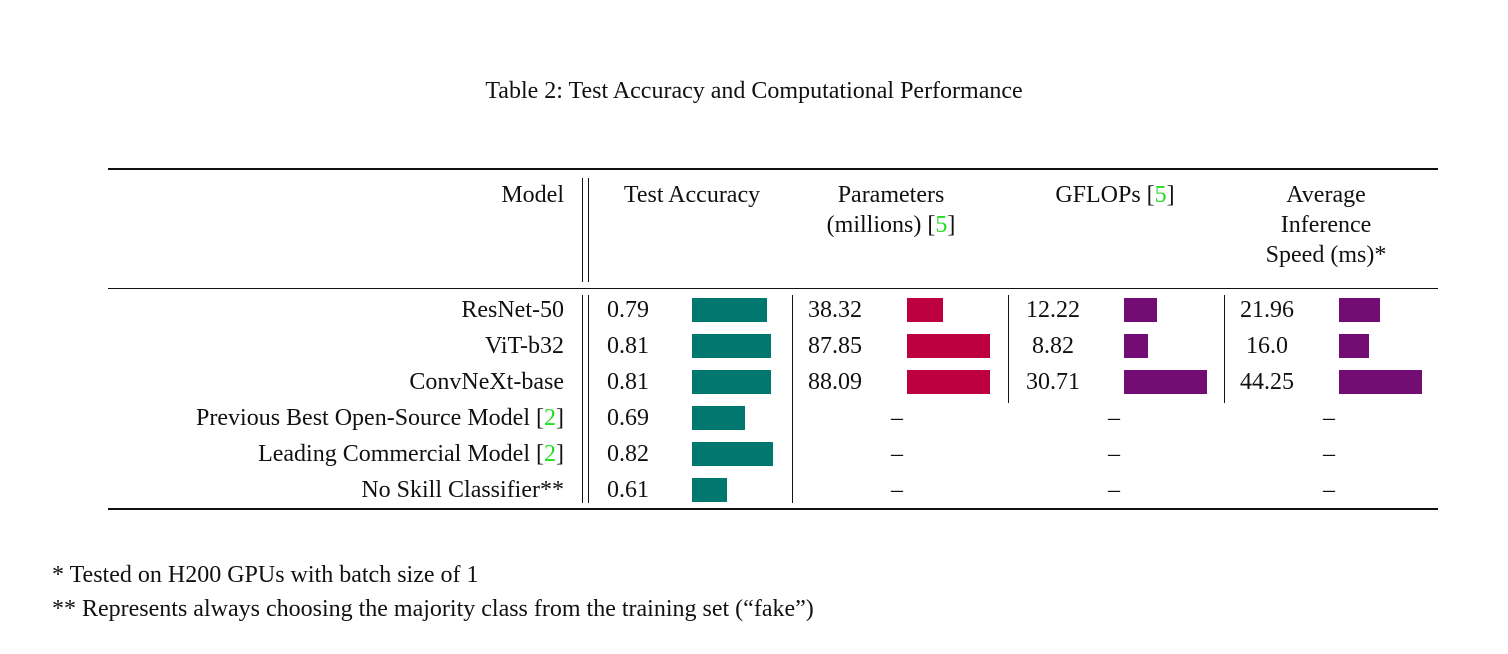 The height and width of the screenshot is (654, 1508). I want to click on model-name: ConvNeXt-base, so click(486, 382).